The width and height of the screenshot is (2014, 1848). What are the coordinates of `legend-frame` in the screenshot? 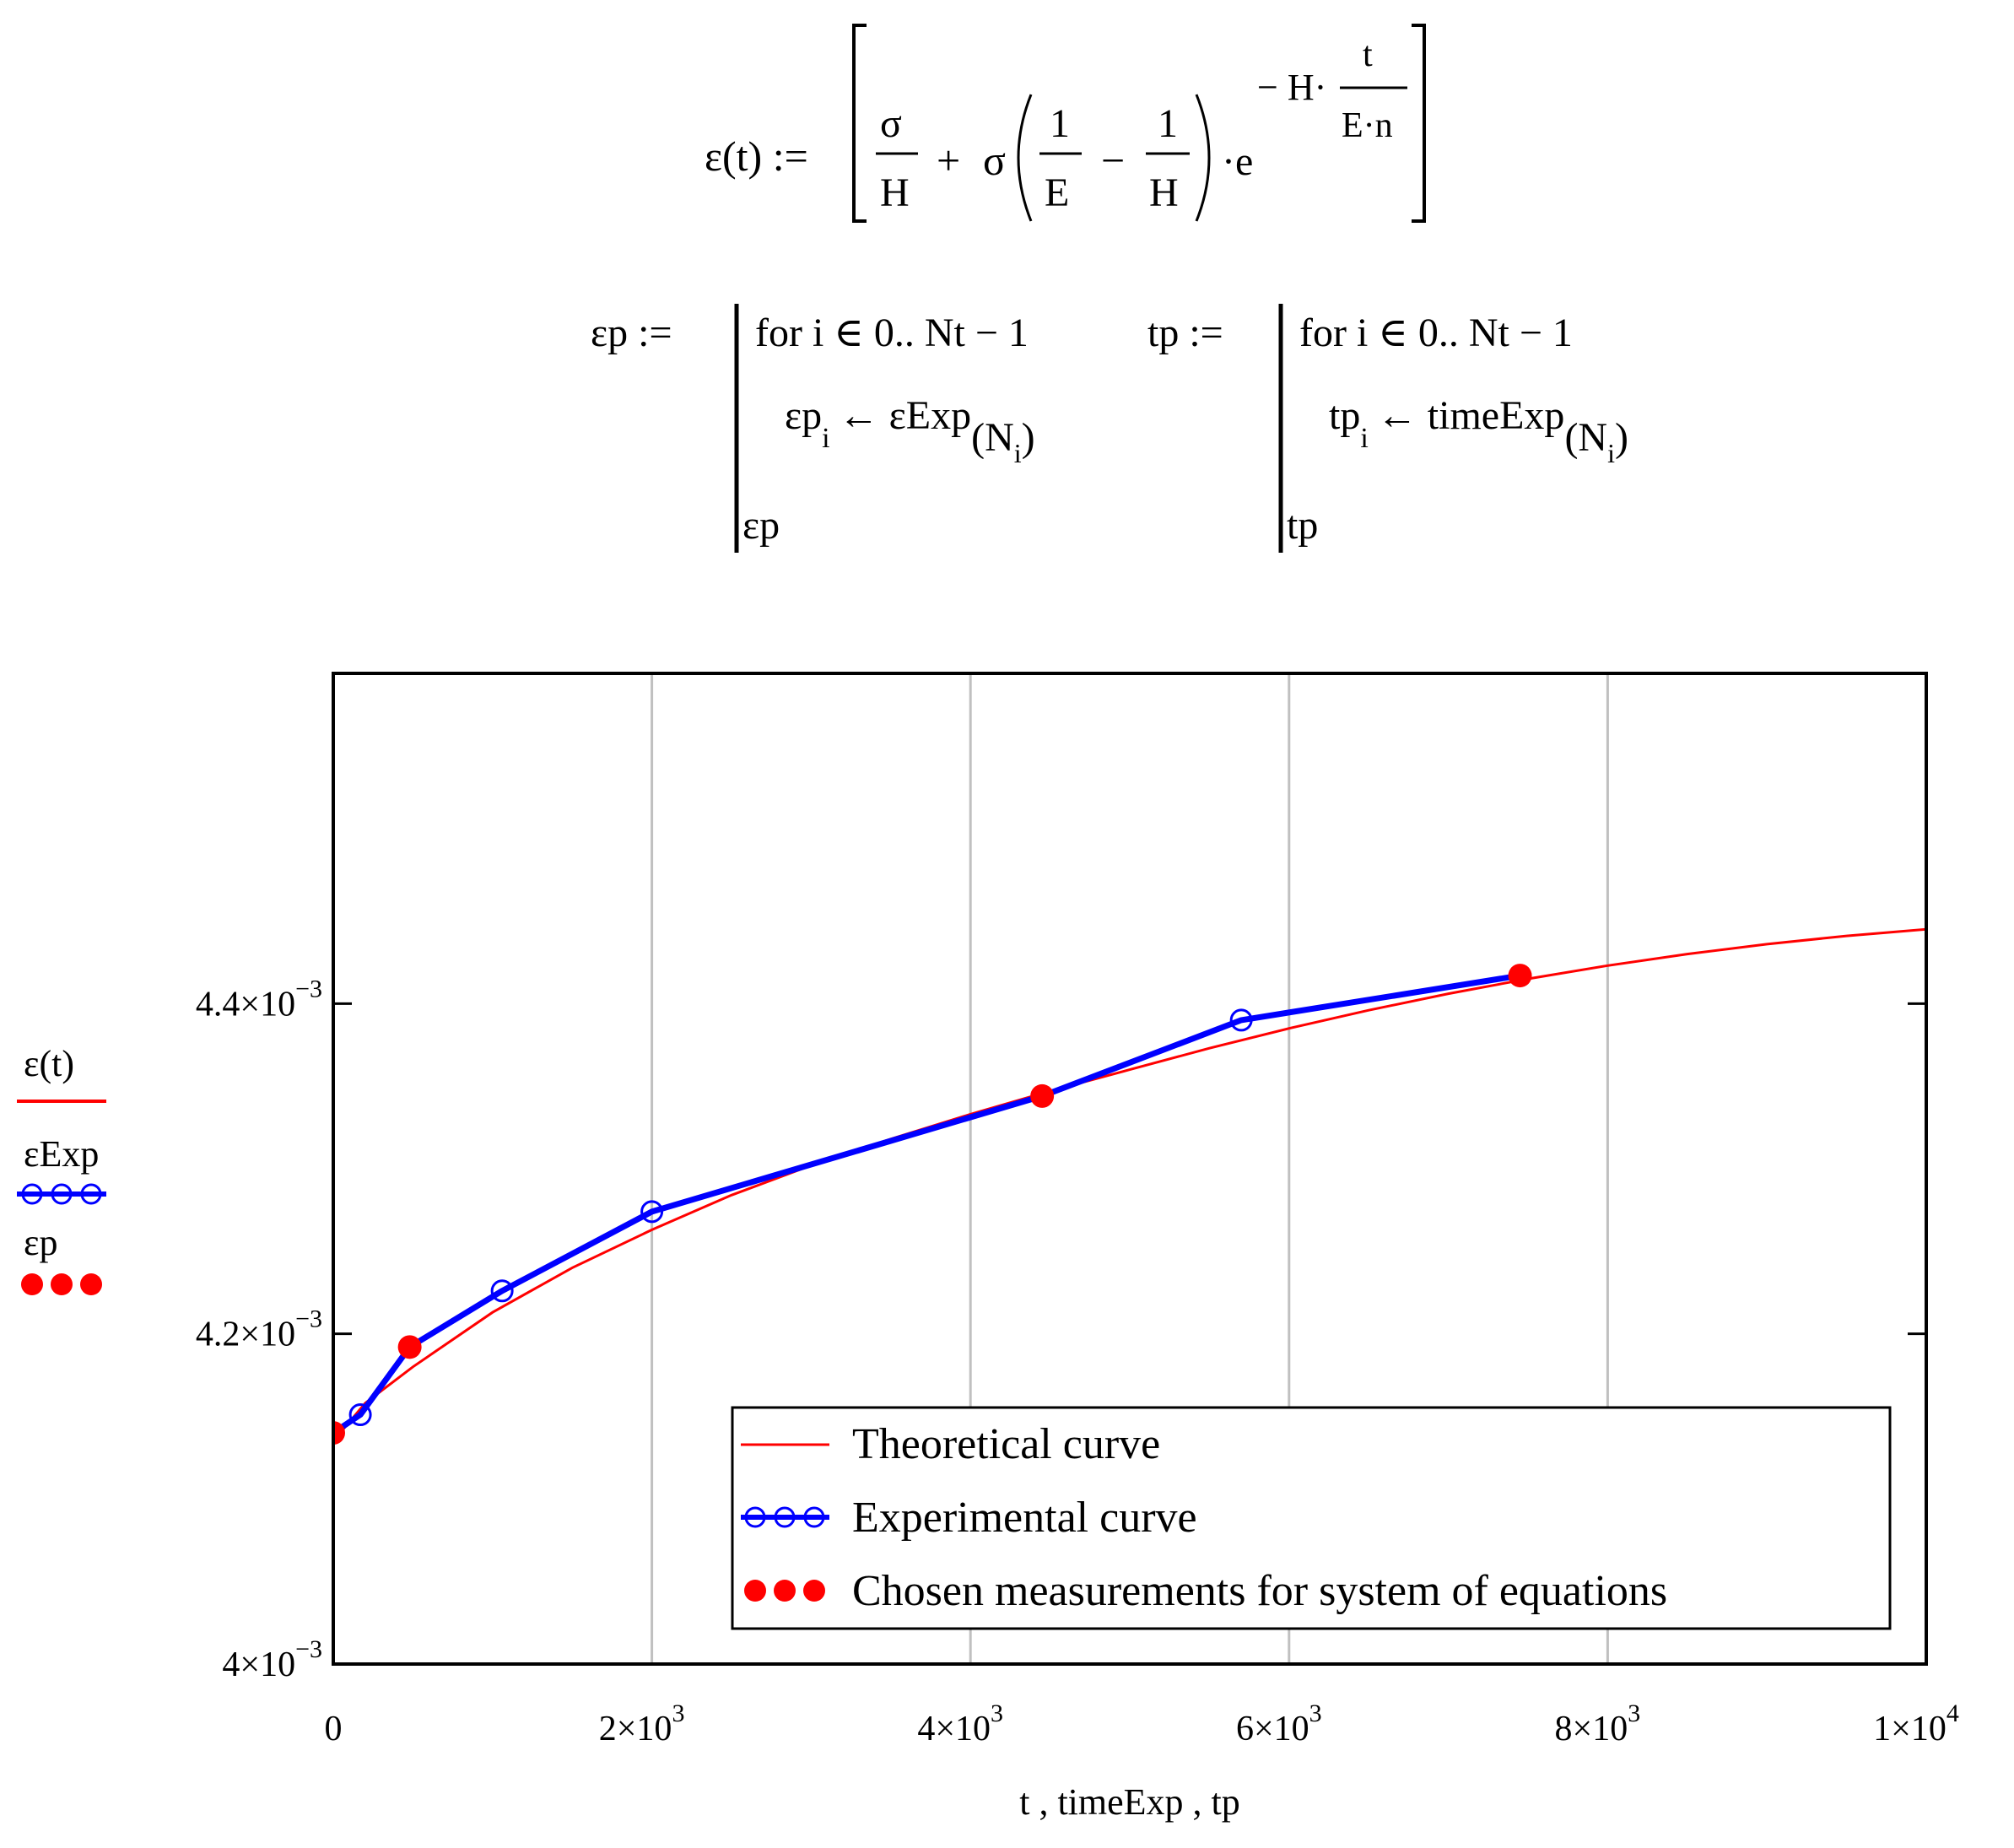 It's located at (1311, 1518).